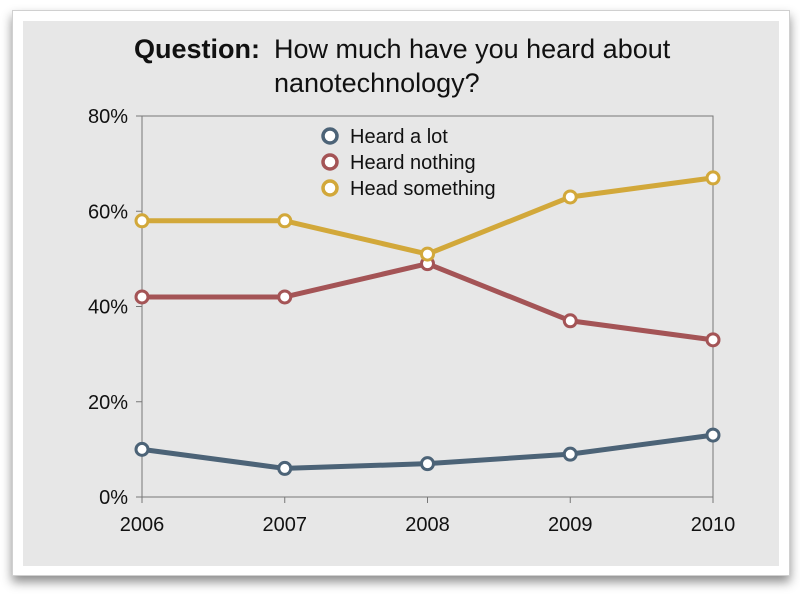  Describe the element at coordinates (108, 308) in the screenshot. I see `y-tick-label: 40%` at that location.